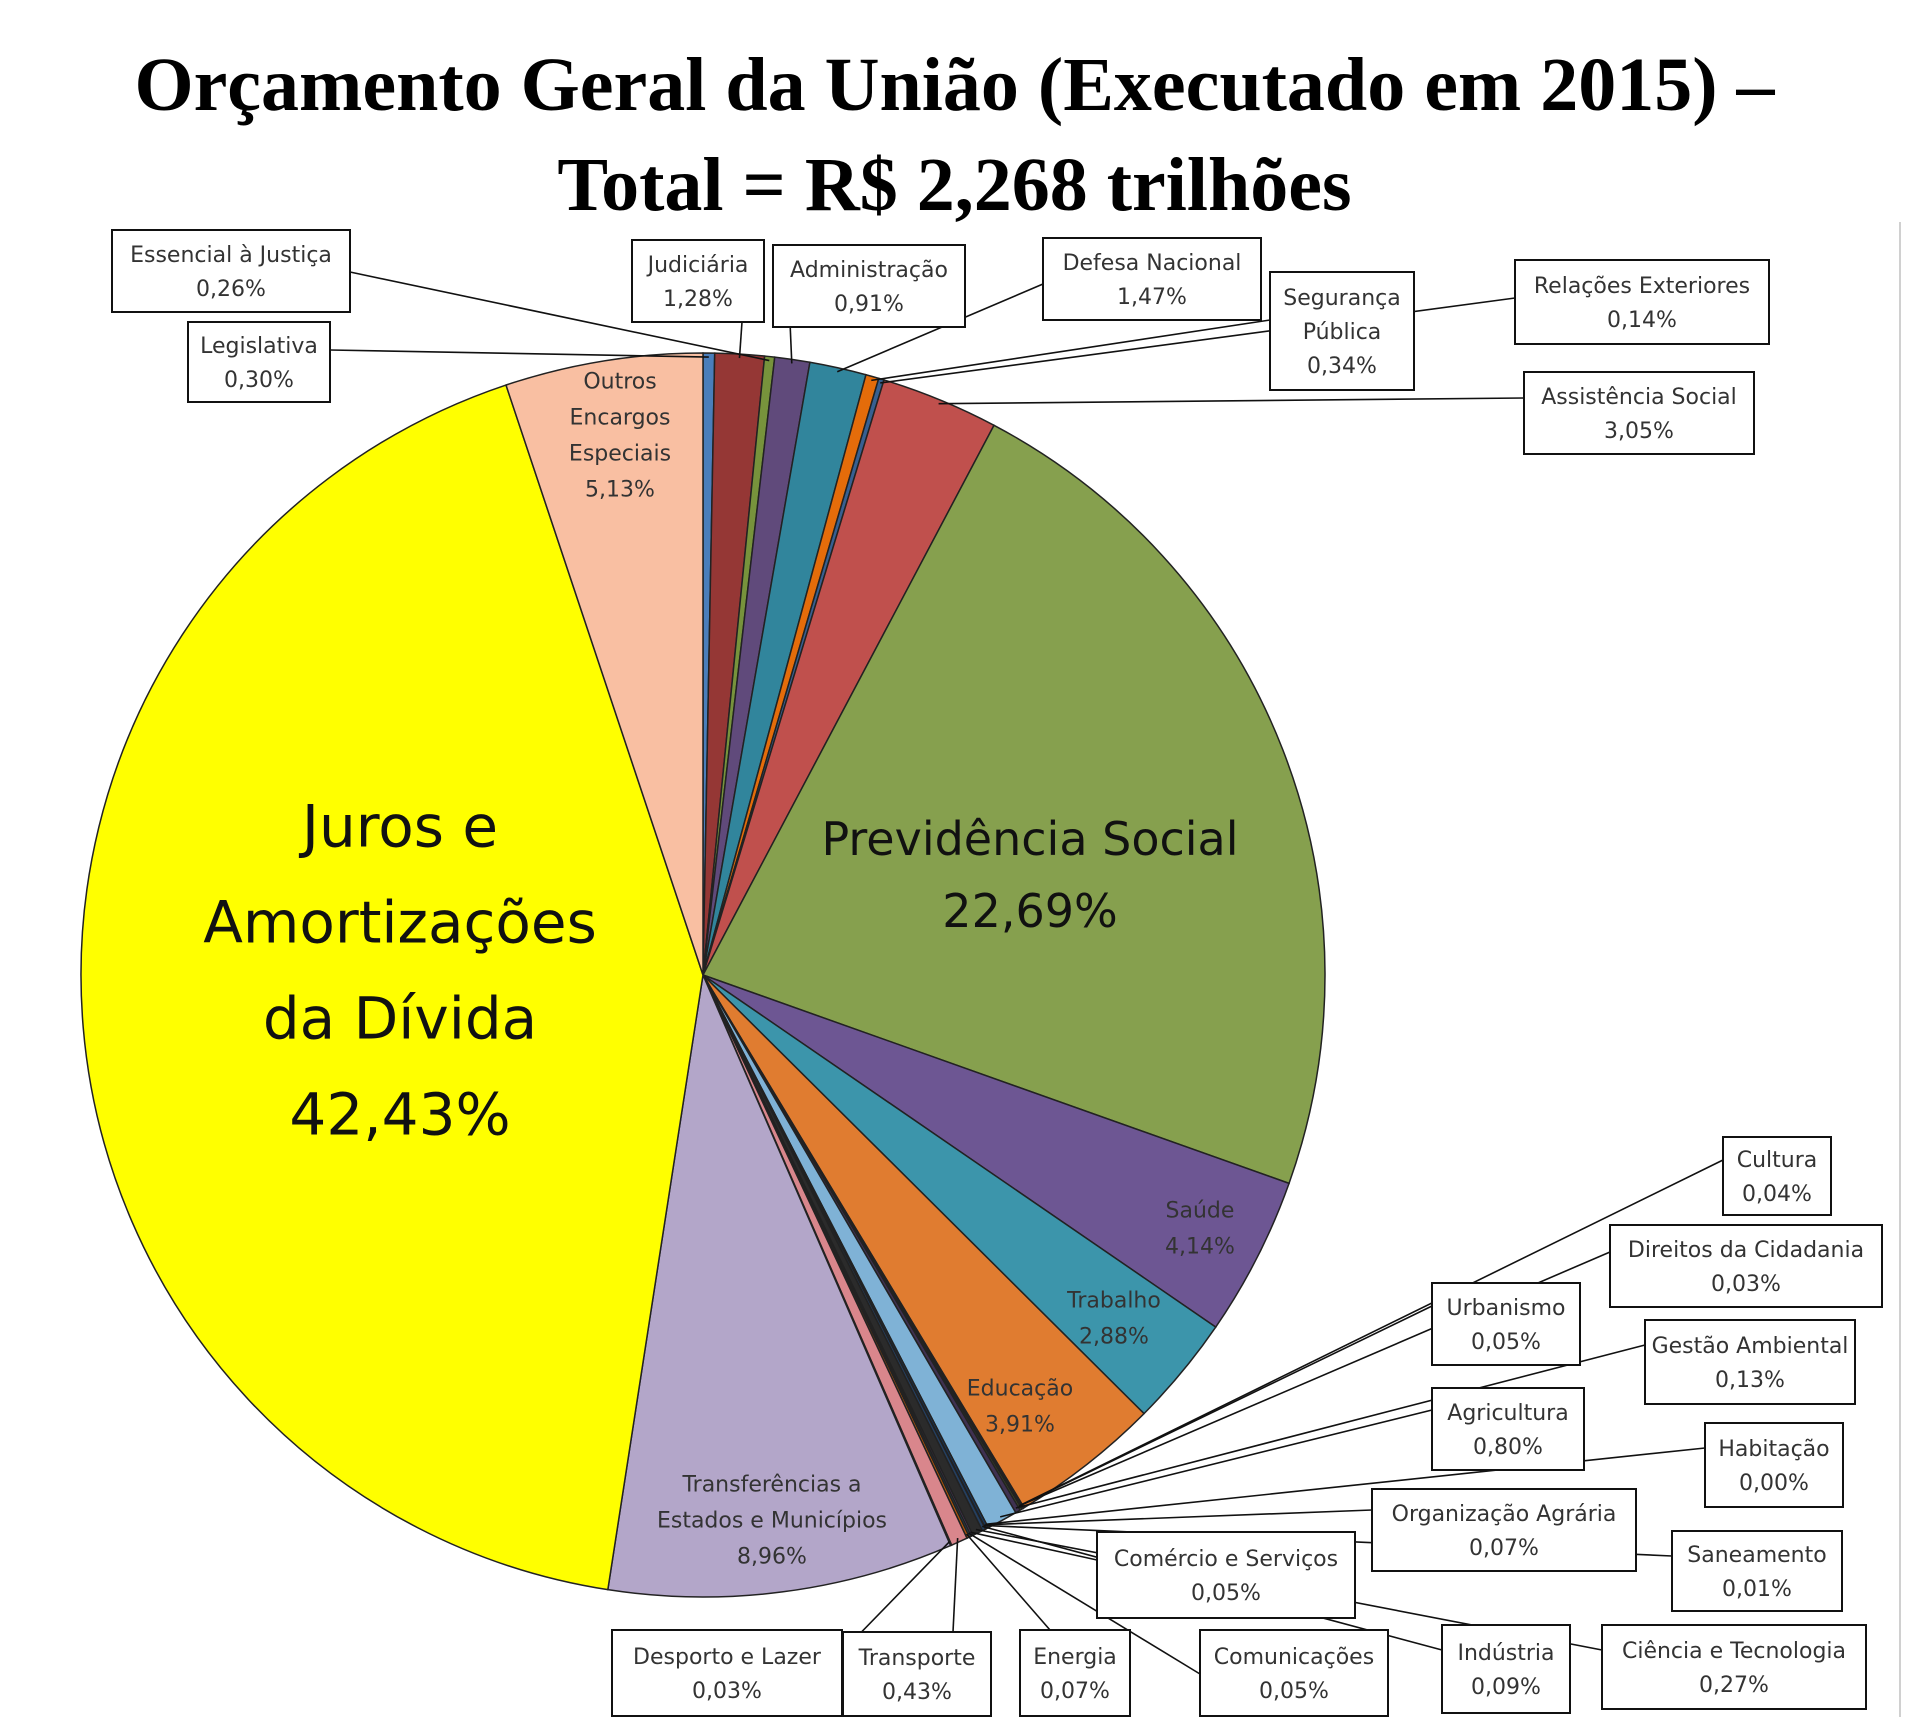 The width and height of the screenshot is (1909, 1717). I want to click on callout-defesa-nacional: Defesa Nacional 1,47%, so click(1152, 279).